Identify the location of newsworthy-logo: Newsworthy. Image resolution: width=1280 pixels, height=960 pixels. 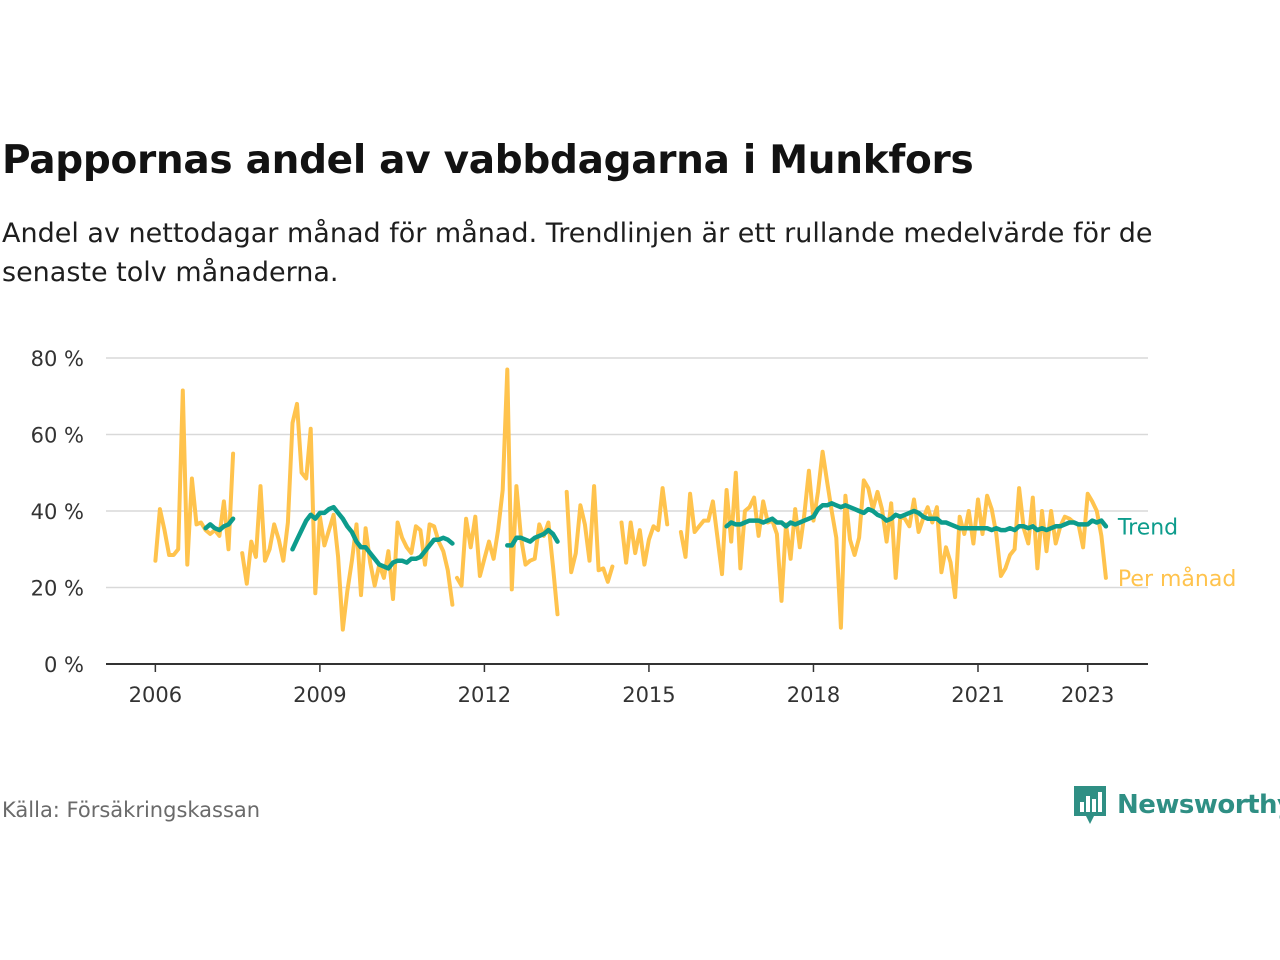
(1176, 805).